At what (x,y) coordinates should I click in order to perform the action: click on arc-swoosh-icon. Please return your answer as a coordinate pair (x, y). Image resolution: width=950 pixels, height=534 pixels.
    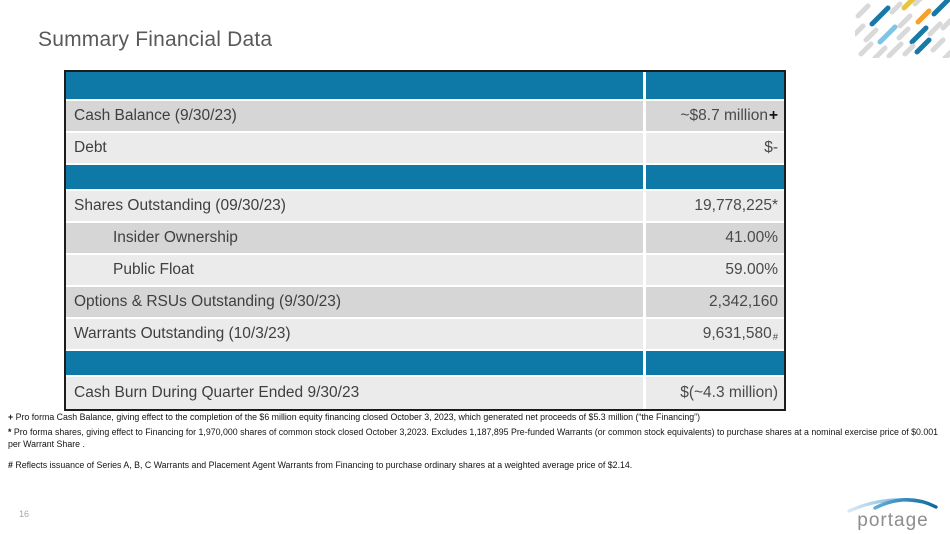
    Looking at the image, I should click on (892, 505).